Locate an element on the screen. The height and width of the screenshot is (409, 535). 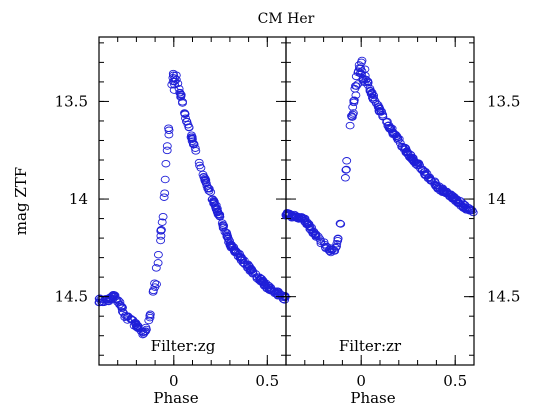
y-tick-label-right: 14 is located at coordinates (496, 199).